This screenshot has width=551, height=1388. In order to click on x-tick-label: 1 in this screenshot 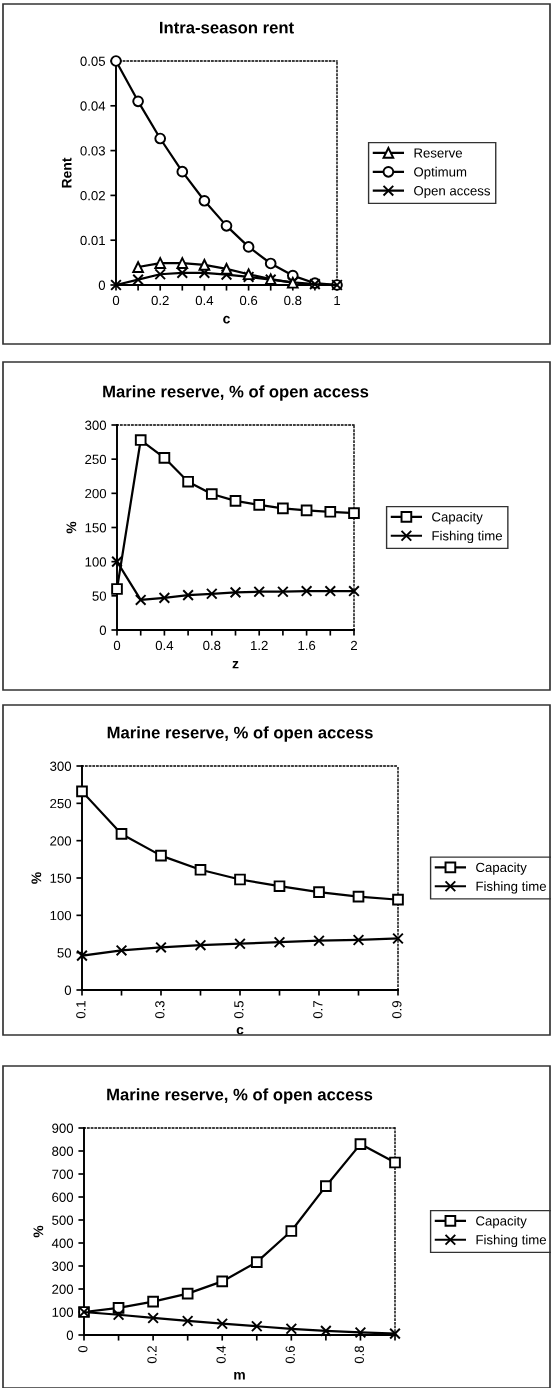, I will do `click(337, 300)`.